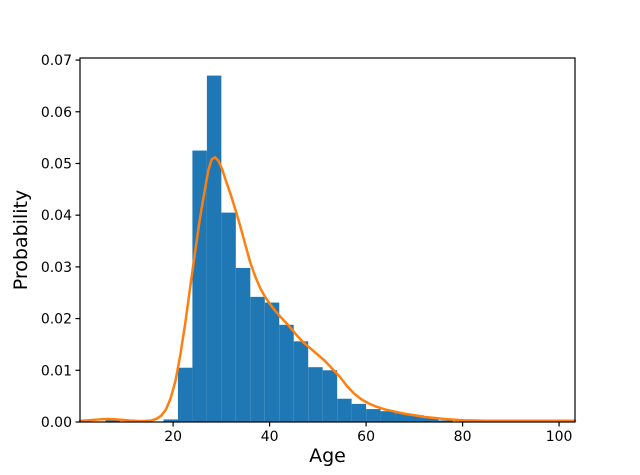 This screenshot has width=640, height=475. I want to click on x-tick-label: 100, so click(559, 437).